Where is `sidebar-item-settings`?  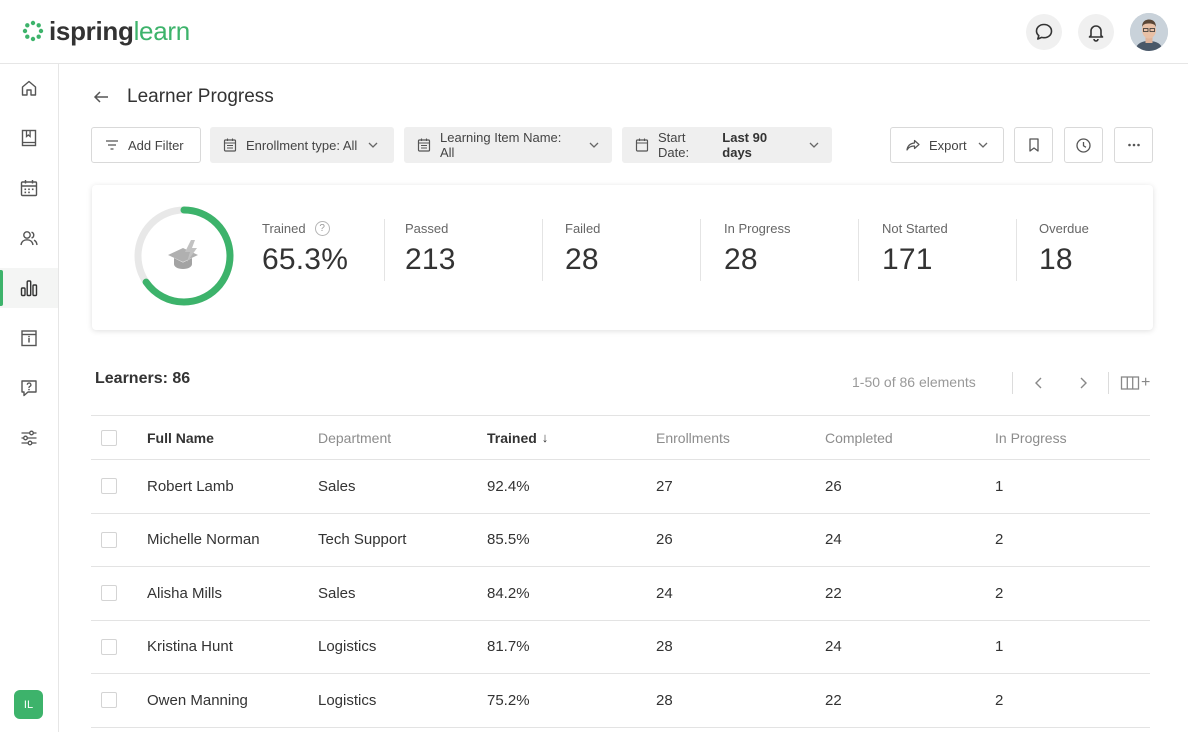
sidebar-item-settings is located at coordinates (29, 438).